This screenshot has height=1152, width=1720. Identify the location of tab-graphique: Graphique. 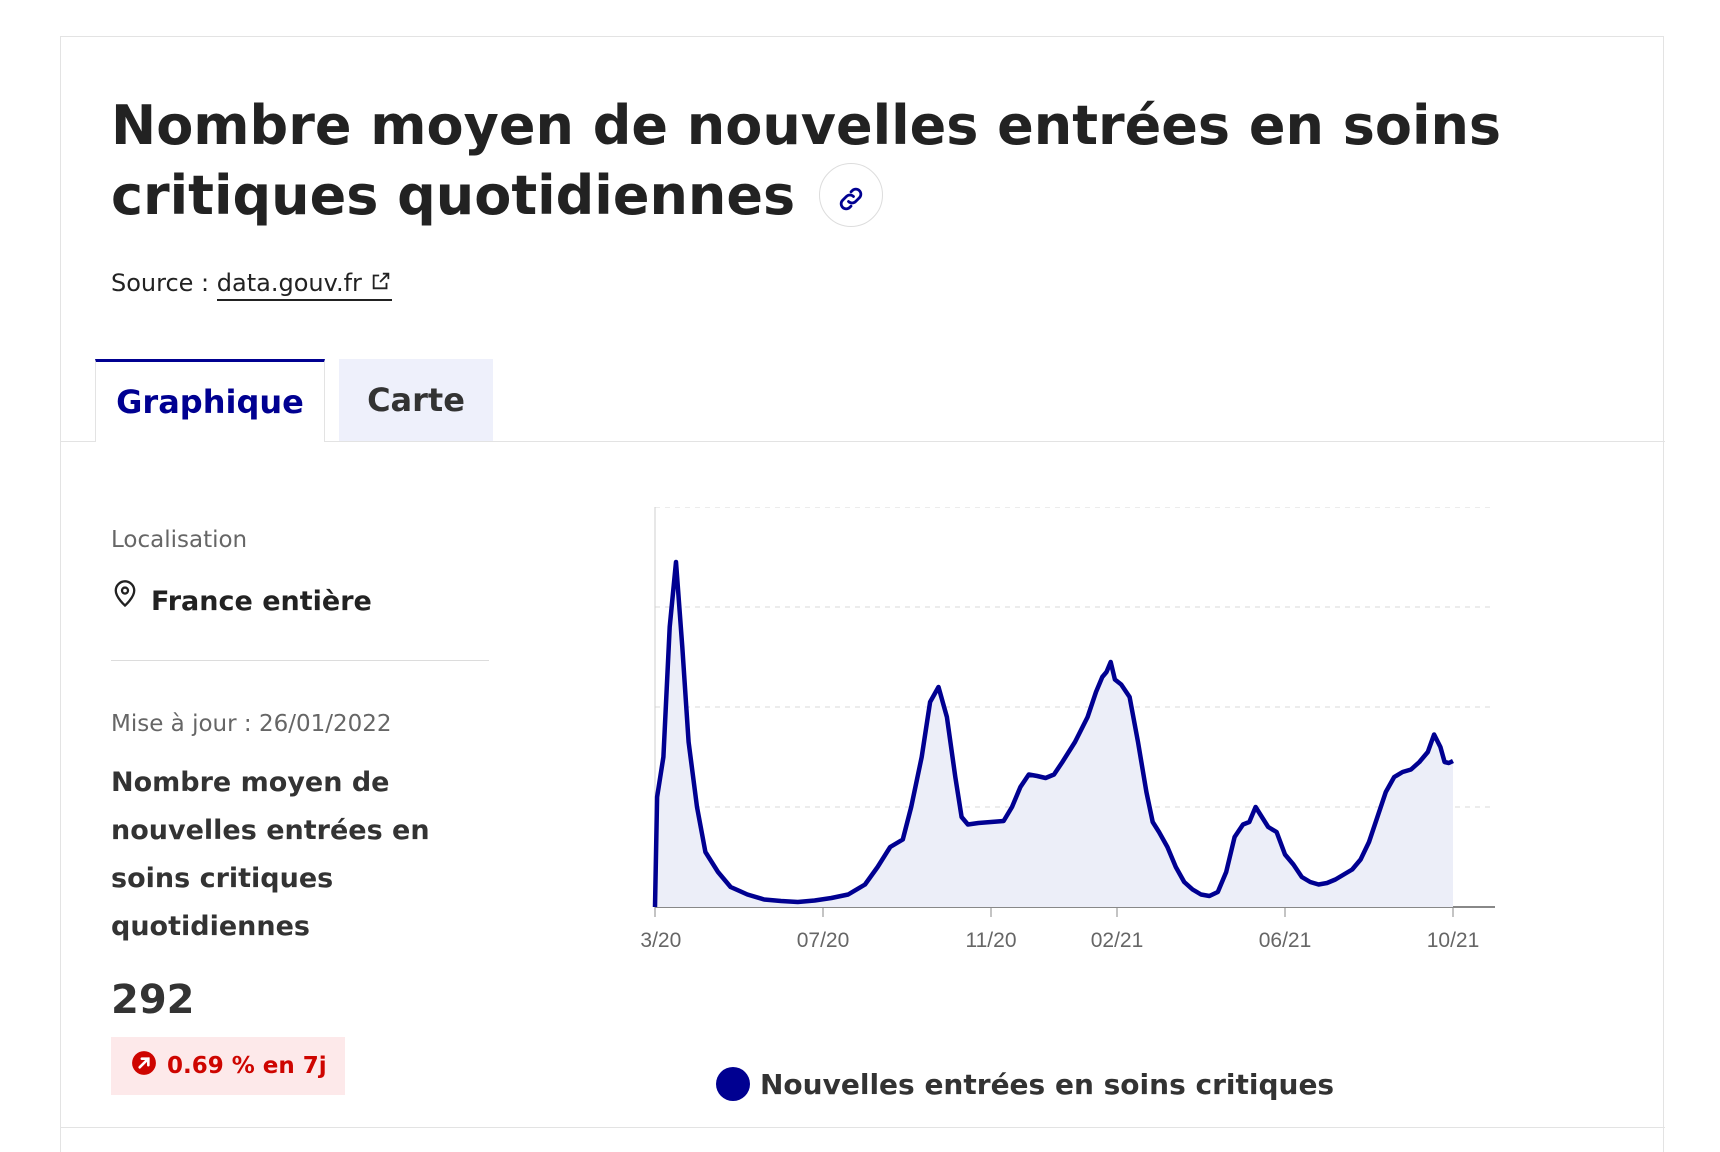
(210, 400).